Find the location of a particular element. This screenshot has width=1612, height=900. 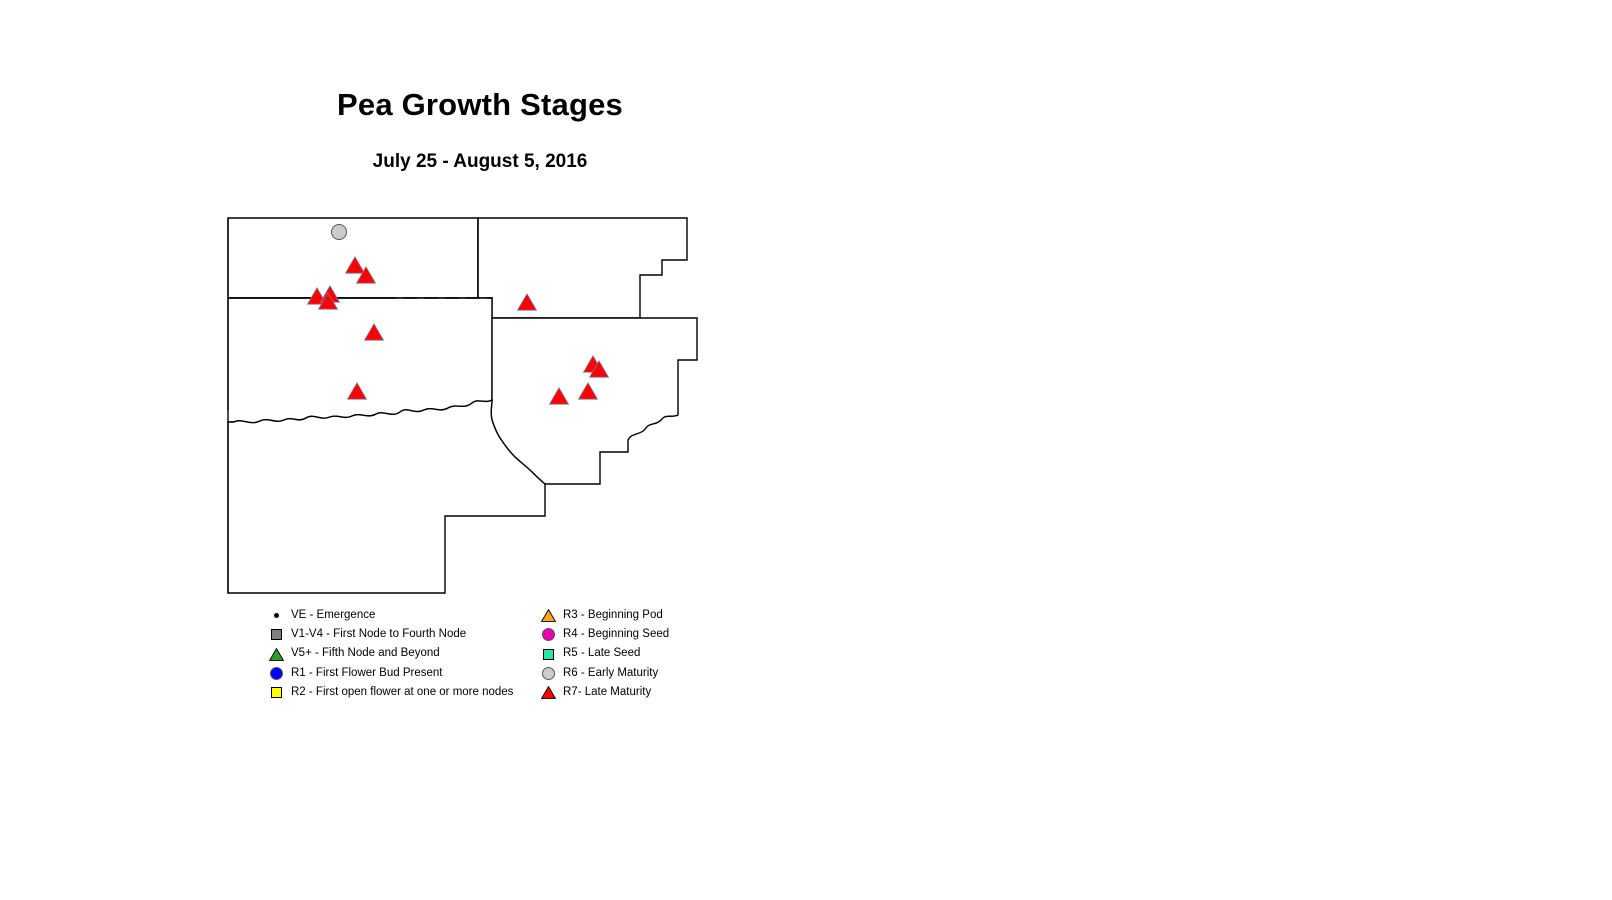

legend-item-v1-v4: V1-V4 - First Node to Fourth Node is located at coordinates (399, 634).